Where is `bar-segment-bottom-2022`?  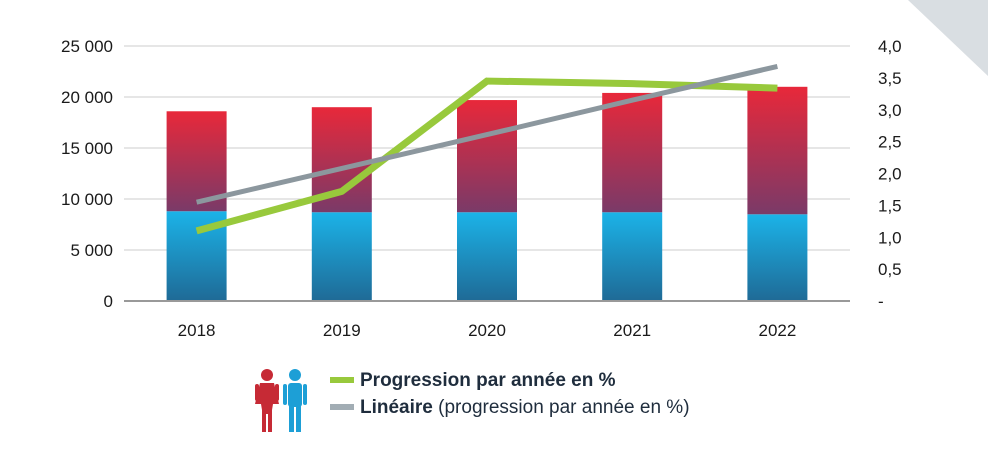 bar-segment-bottom-2022 is located at coordinates (777, 257).